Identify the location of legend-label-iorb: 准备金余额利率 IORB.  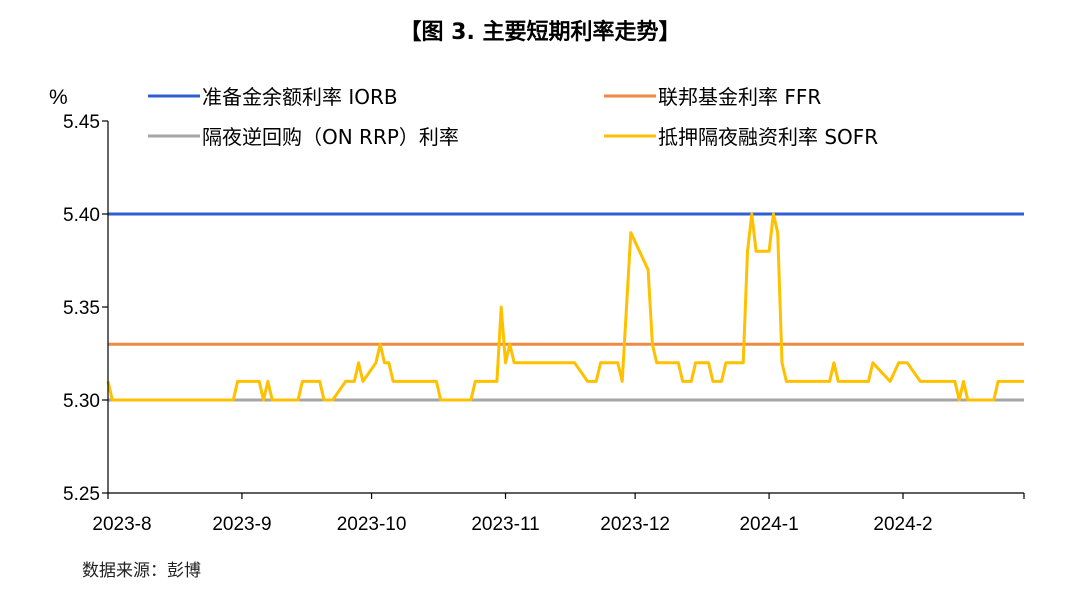
(300, 97).